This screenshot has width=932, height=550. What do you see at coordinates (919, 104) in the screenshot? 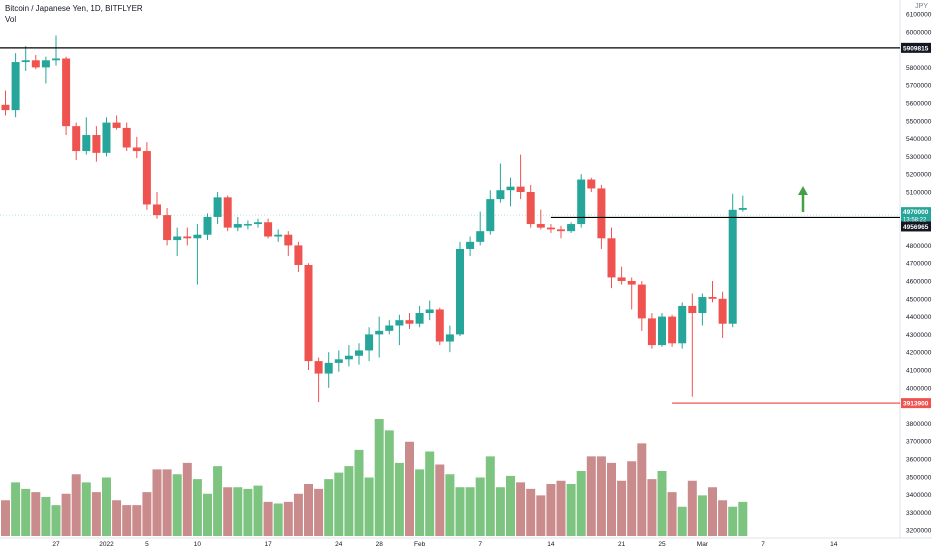
I see `y-tick-label: 5600000` at bounding box center [919, 104].